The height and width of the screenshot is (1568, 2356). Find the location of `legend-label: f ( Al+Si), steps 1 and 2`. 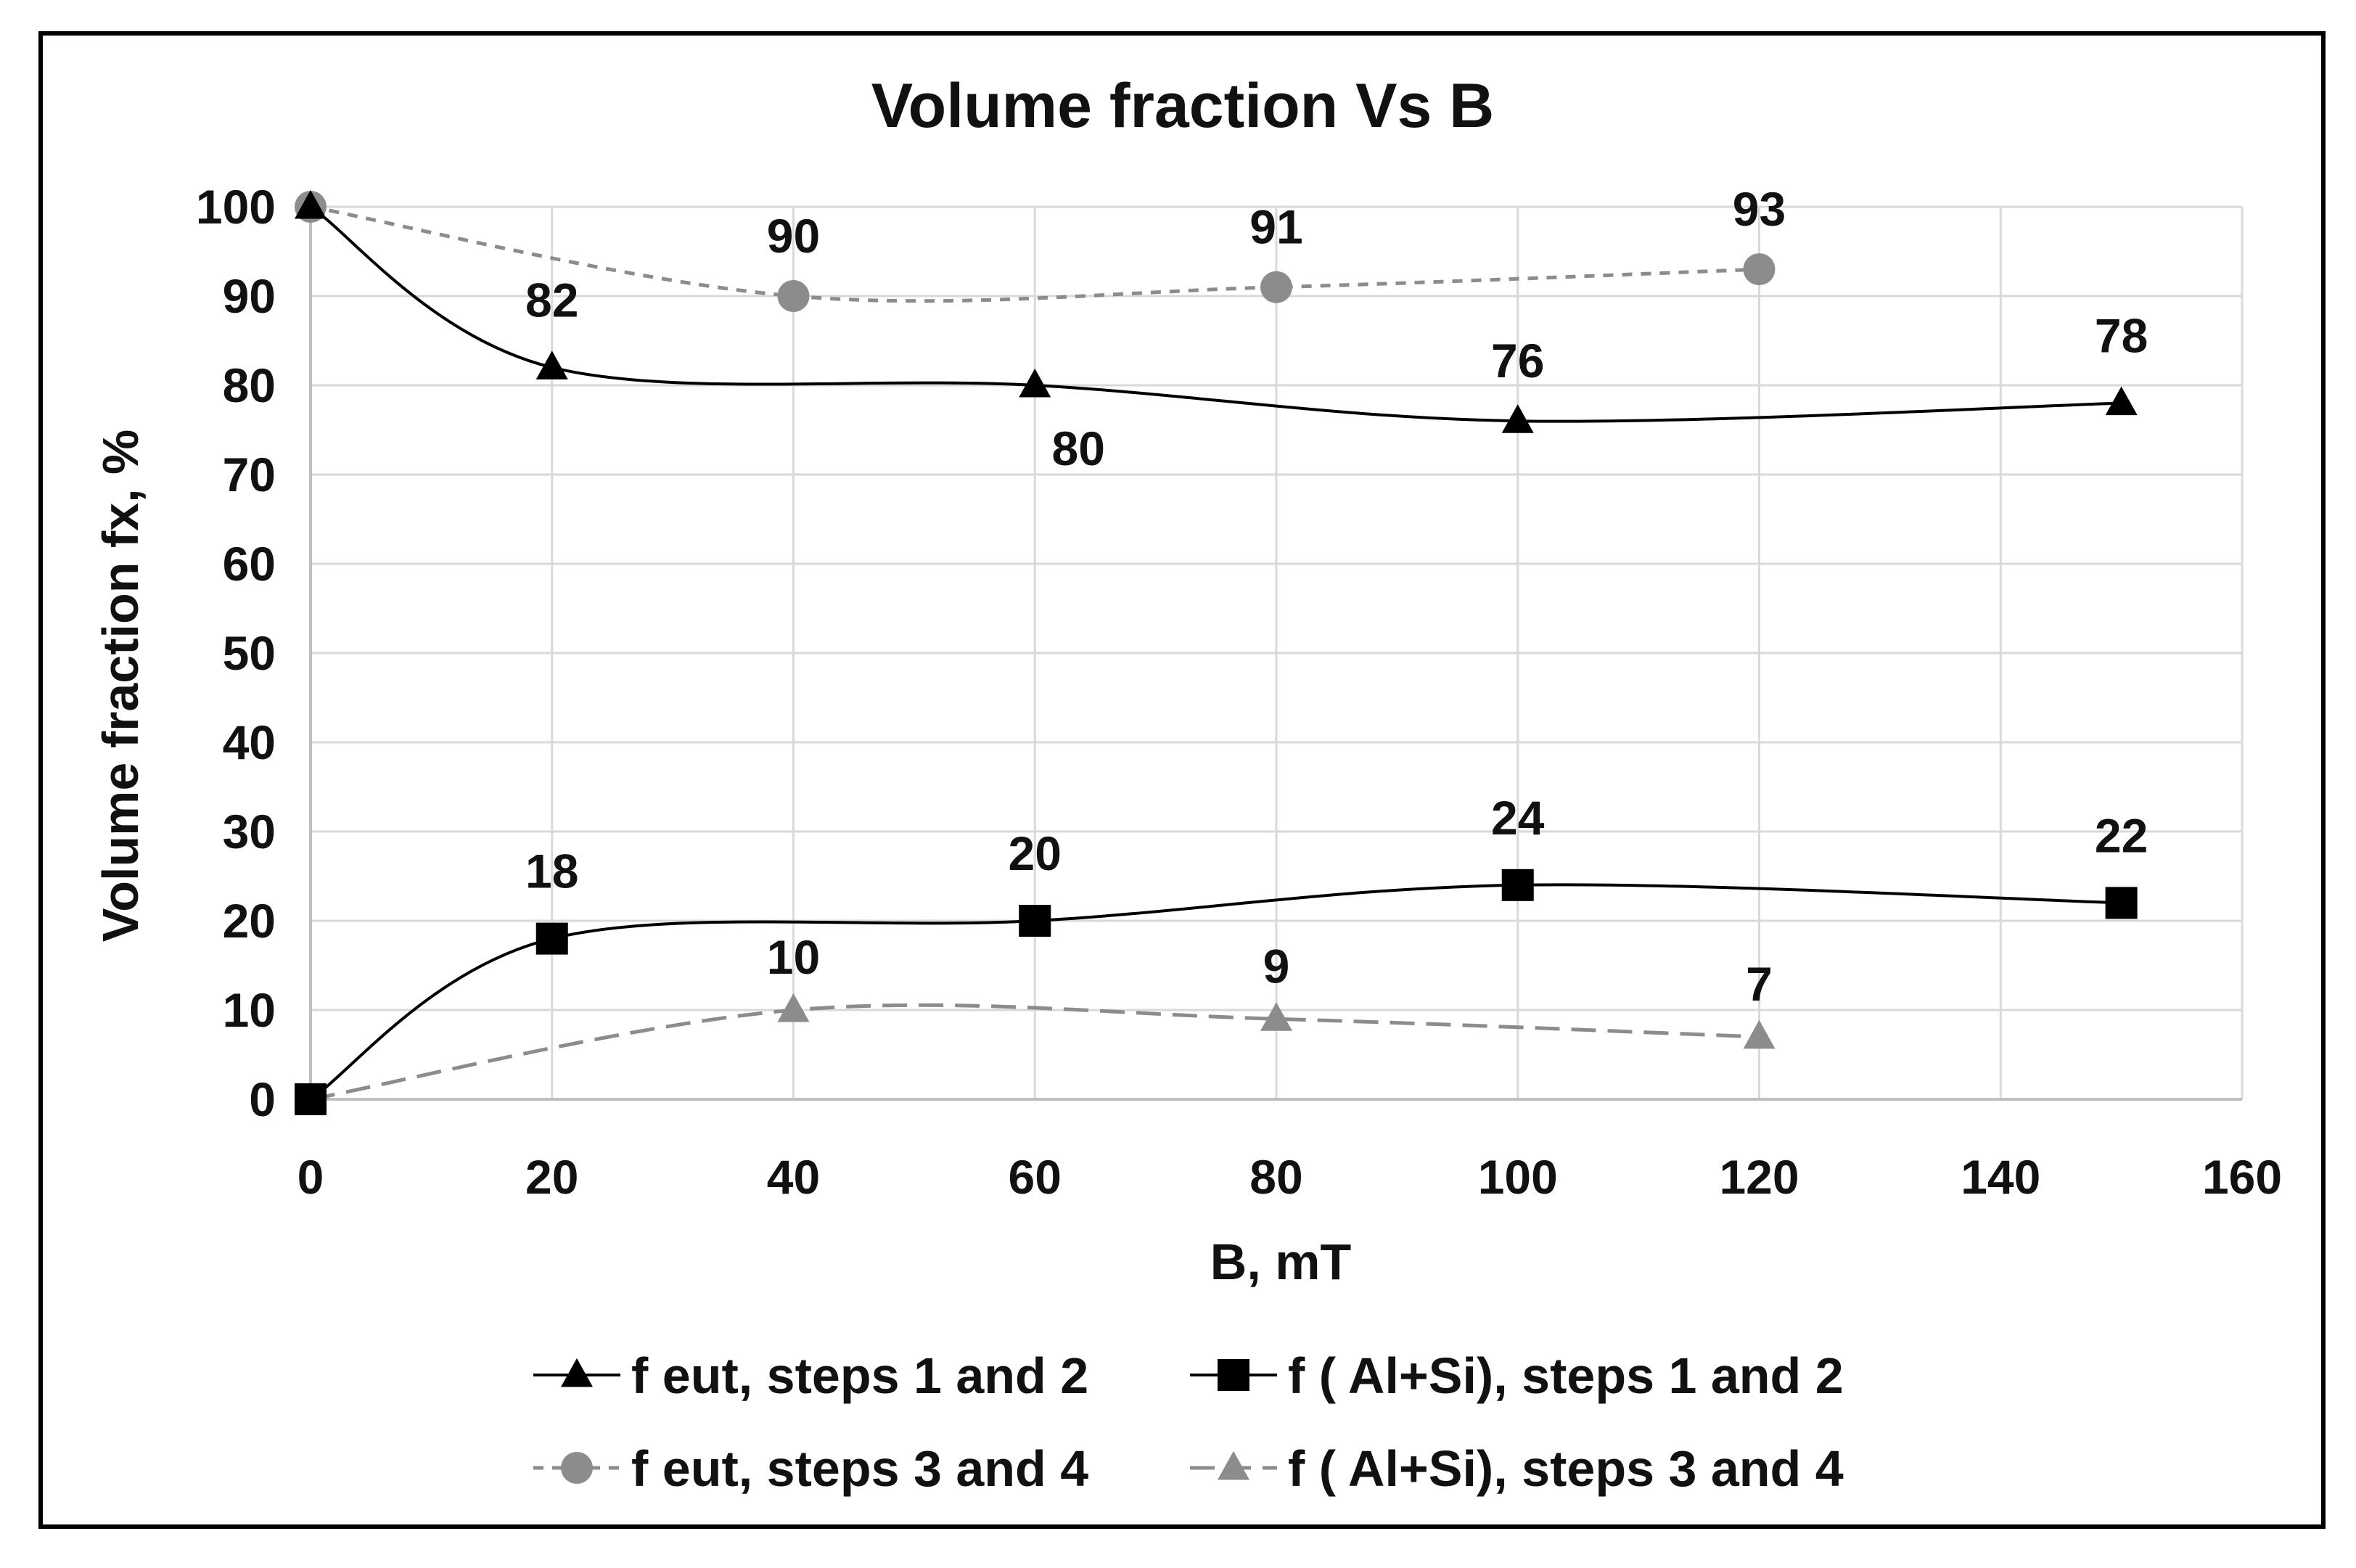

legend-label: f ( Al+Si), steps 1 and 2 is located at coordinates (1566, 1375).